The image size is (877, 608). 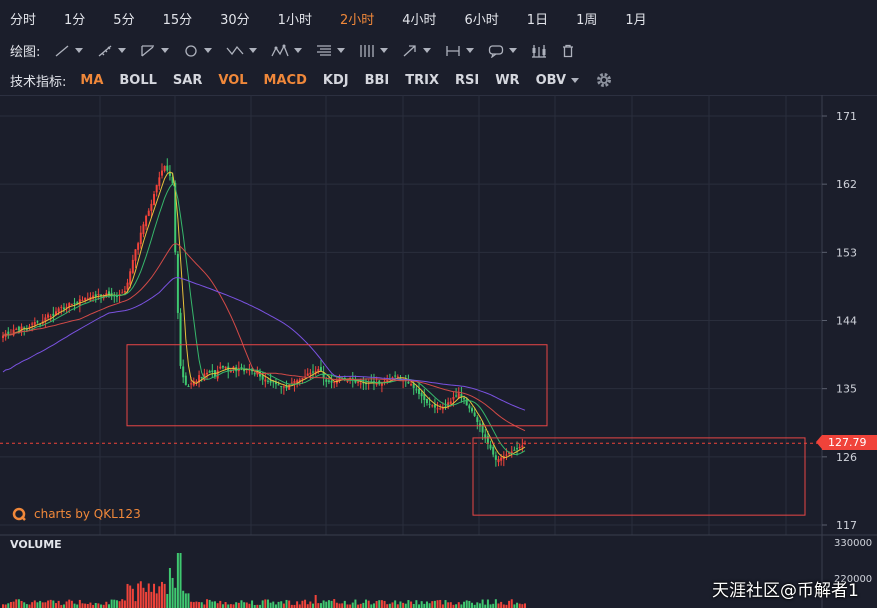 What do you see at coordinates (69, 51) in the screenshot?
I see `line-tool-icon` at bounding box center [69, 51].